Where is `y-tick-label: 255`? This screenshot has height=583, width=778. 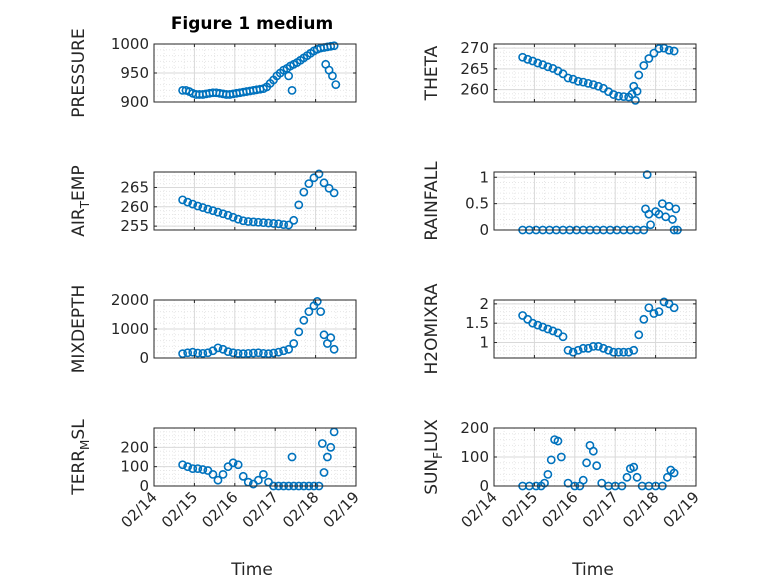
y-tick-label: 255 is located at coordinates (134, 226).